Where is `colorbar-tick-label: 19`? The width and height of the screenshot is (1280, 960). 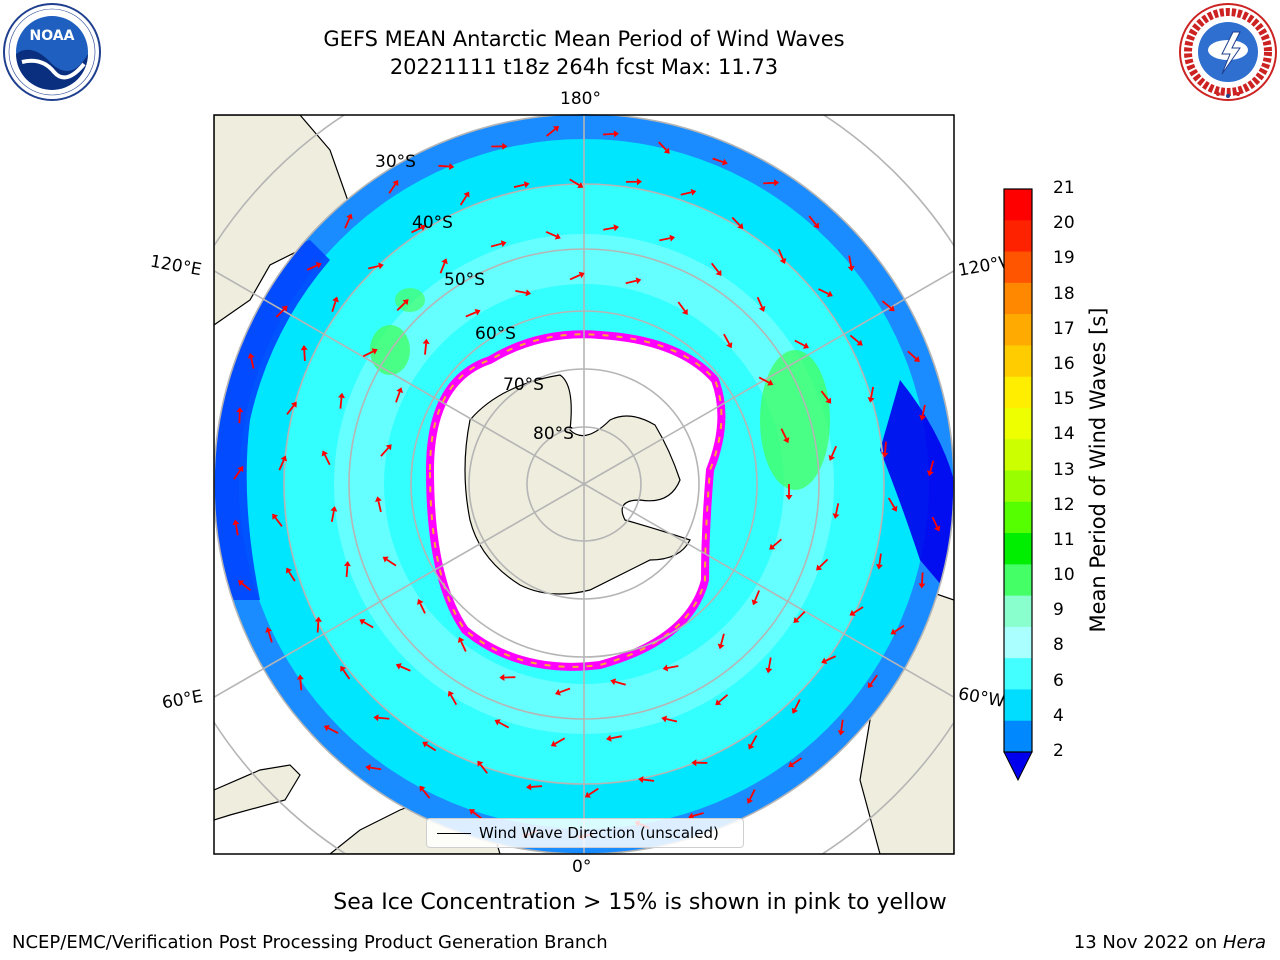
colorbar-tick-label: 19 is located at coordinates (1064, 258).